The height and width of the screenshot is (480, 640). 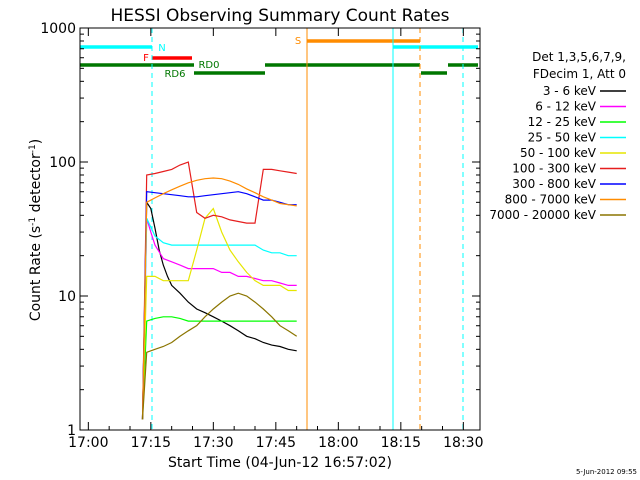 I want to click on annotation-label-f: F, so click(x=146, y=58).